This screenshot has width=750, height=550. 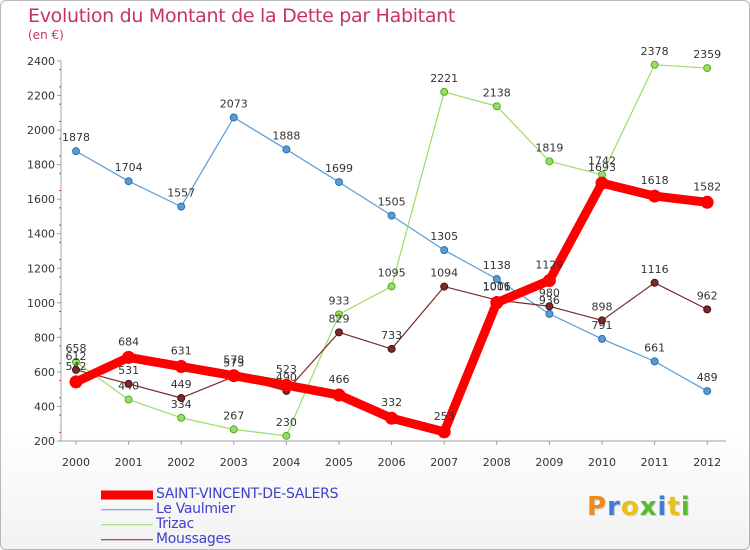 What do you see at coordinates (128, 341) in the screenshot?
I see `data-label: 684` at bounding box center [128, 341].